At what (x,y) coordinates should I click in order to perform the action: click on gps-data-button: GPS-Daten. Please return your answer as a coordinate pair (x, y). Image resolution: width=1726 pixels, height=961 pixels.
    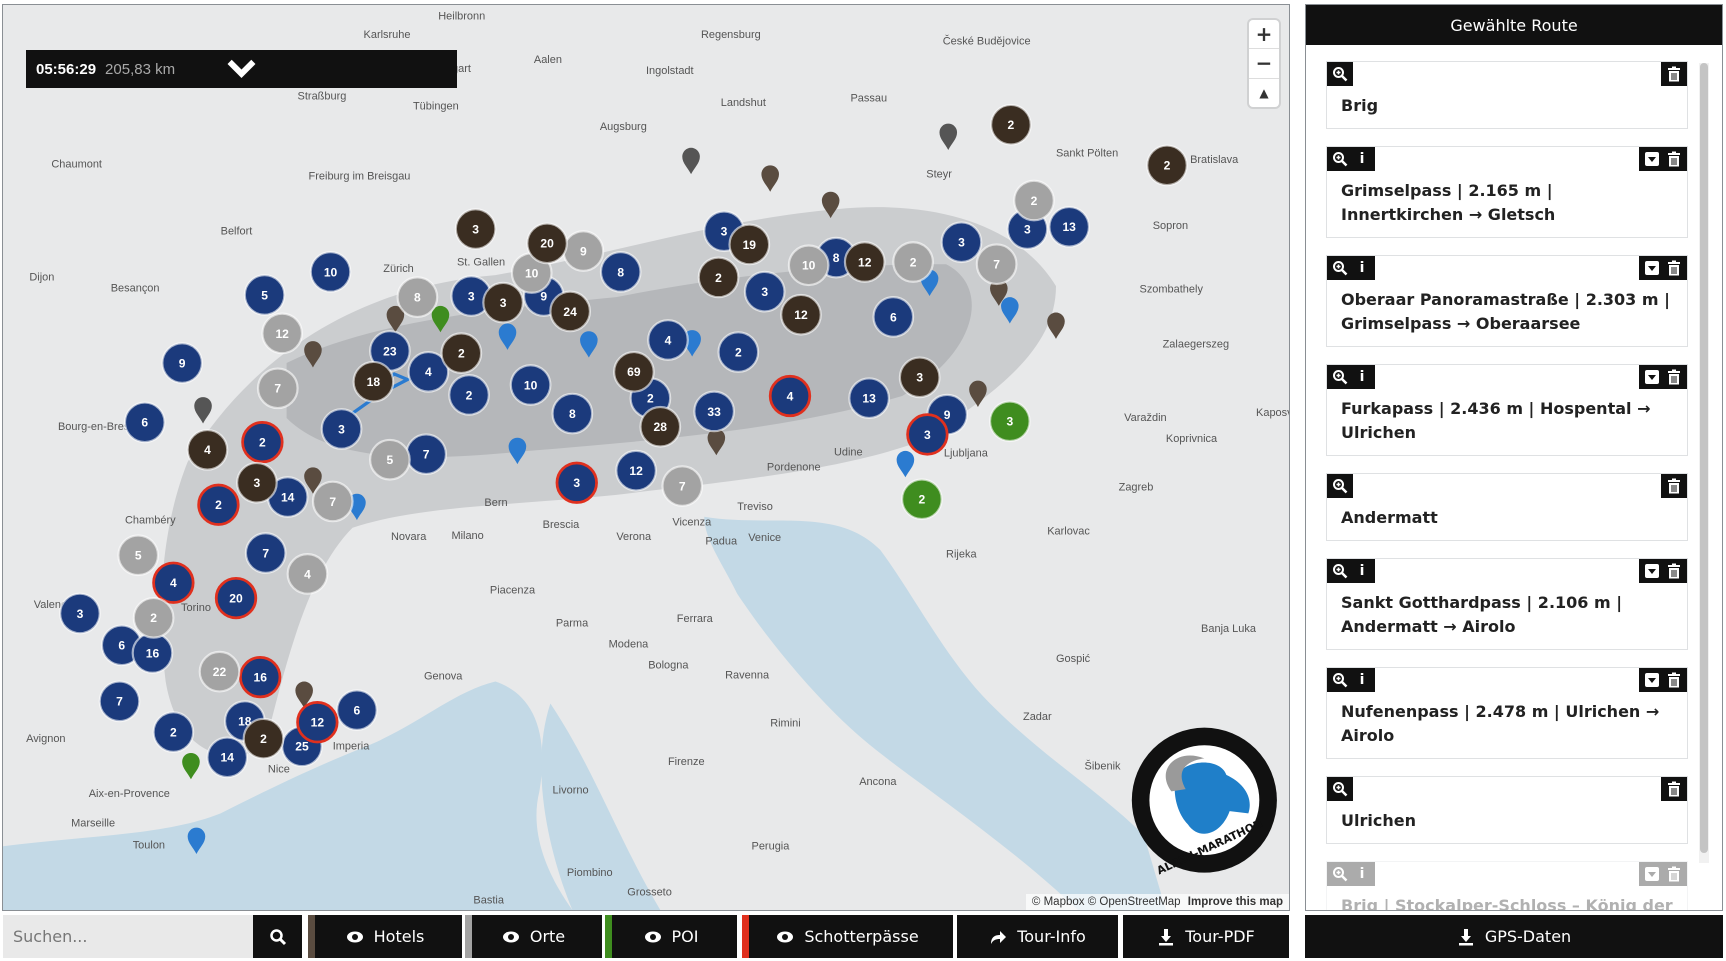
    Looking at the image, I should click on (1514, 936).